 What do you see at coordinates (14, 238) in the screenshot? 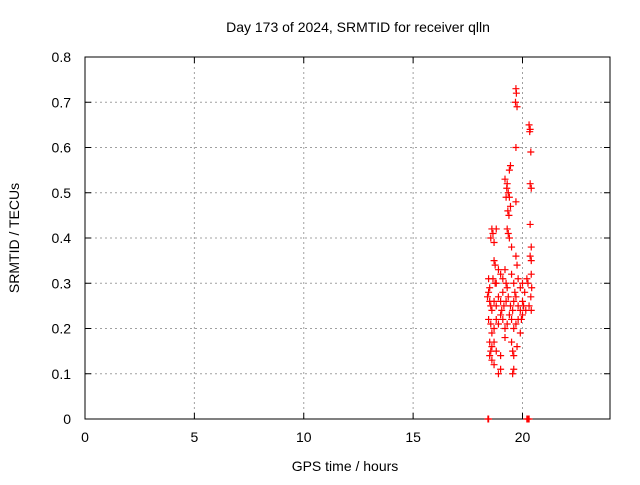
I see `y-axis-title: SRMTID / TECUs` at bounding box center [14, 238].